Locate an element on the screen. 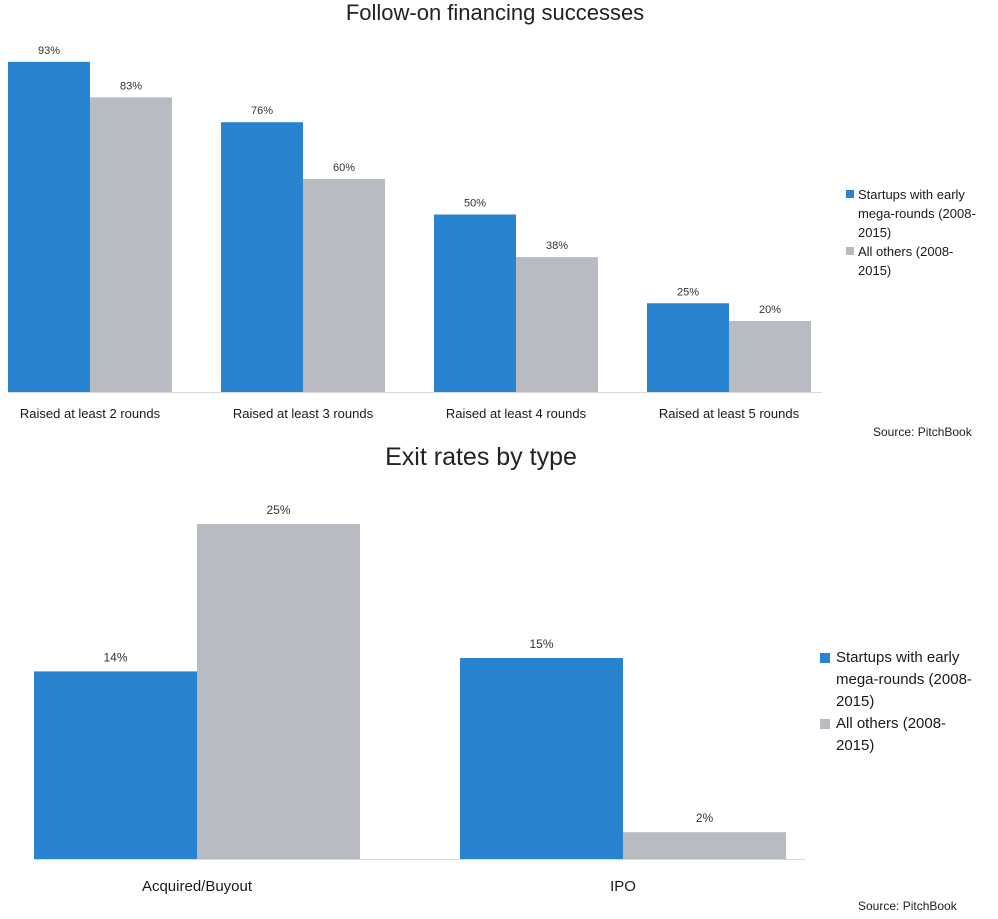 Image resolution: width=998 pixels, height=919 pixels. data-label-chart1-series1-2: 50% is located at coordinates (475, 204).